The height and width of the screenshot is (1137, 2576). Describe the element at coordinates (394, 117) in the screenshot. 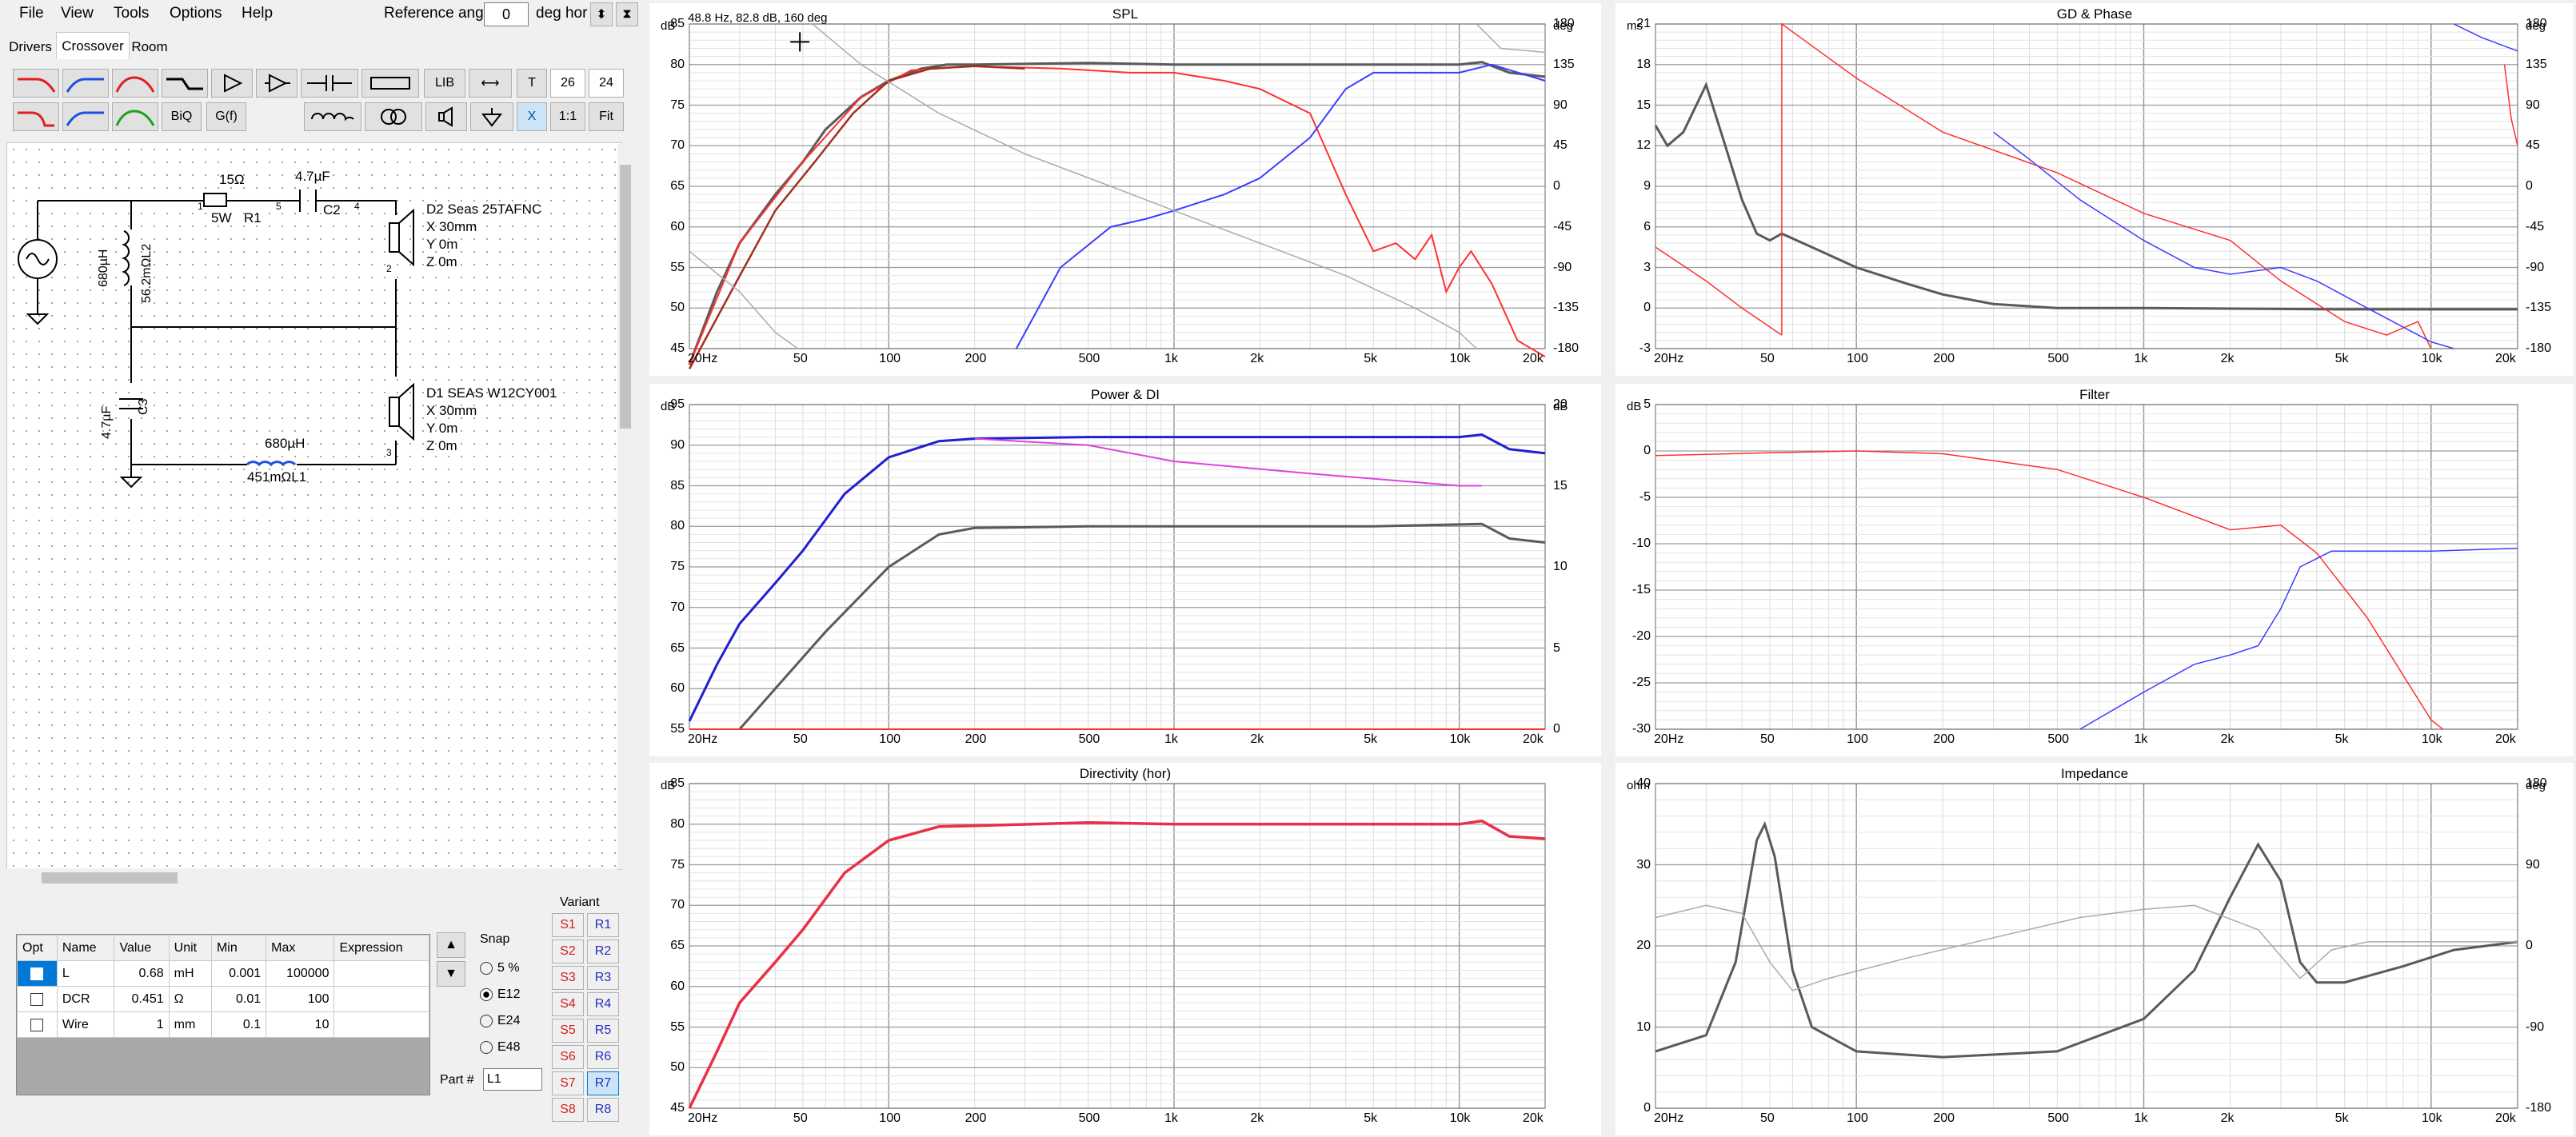

I see `transformer-icon` at that location.